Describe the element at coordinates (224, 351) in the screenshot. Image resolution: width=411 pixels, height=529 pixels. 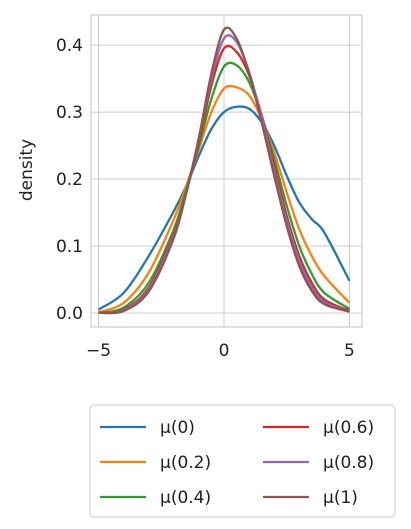
I see `x-tick-label: 0` at that location.